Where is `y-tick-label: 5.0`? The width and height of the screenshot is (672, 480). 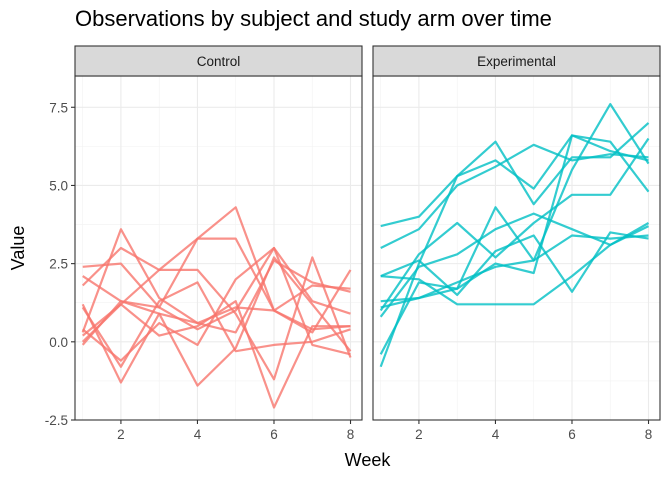 y-tick-label: 5.0 is located at coordinates (58, 185).